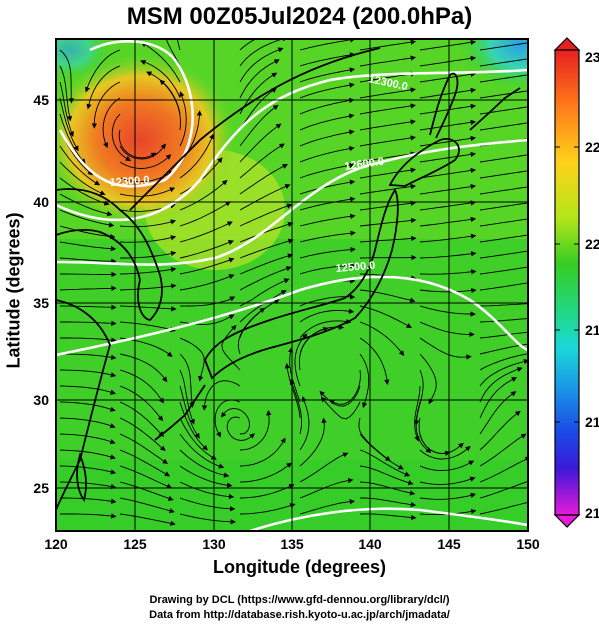 The width and height of the screenshot is (599, 625). What do you see at coordinates (41, 100) in the screenshot?
I see `y-tick-label: 45` at bounding box center [41, 100].